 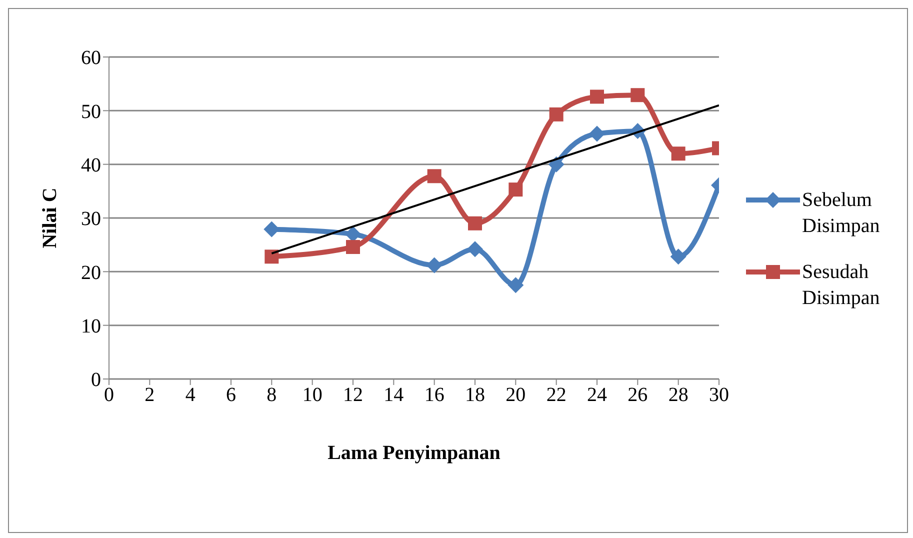 I want to click on x-tick-label: 8, so click(x=271, y=395).